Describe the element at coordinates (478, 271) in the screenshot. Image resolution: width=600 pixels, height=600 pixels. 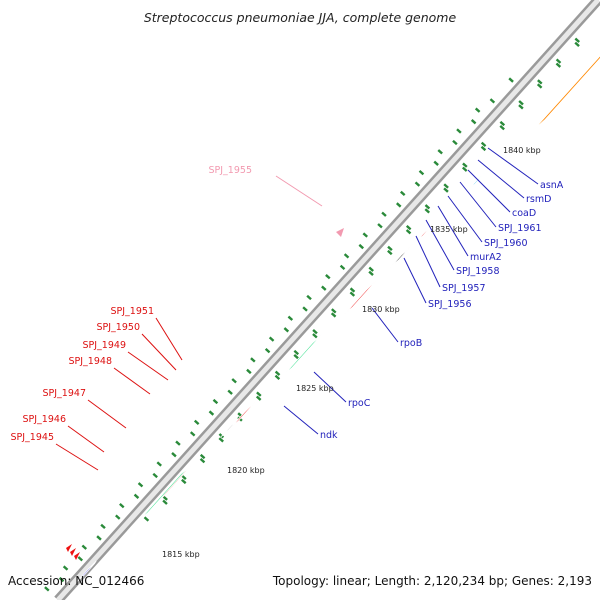
I see `label-SPJ_1958: SPJ_1958` at that location.